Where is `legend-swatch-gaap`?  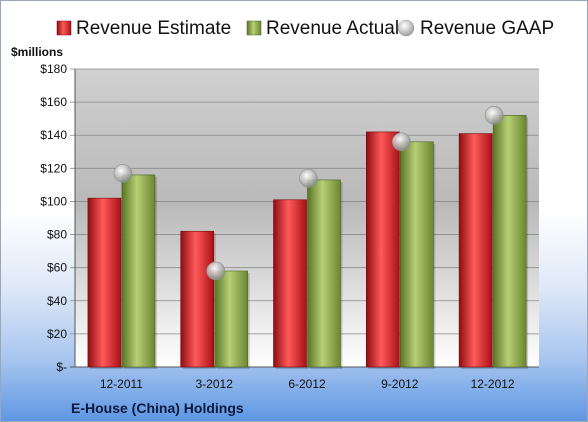
legend-swatch-gaap is located at coordinates (406, 28).